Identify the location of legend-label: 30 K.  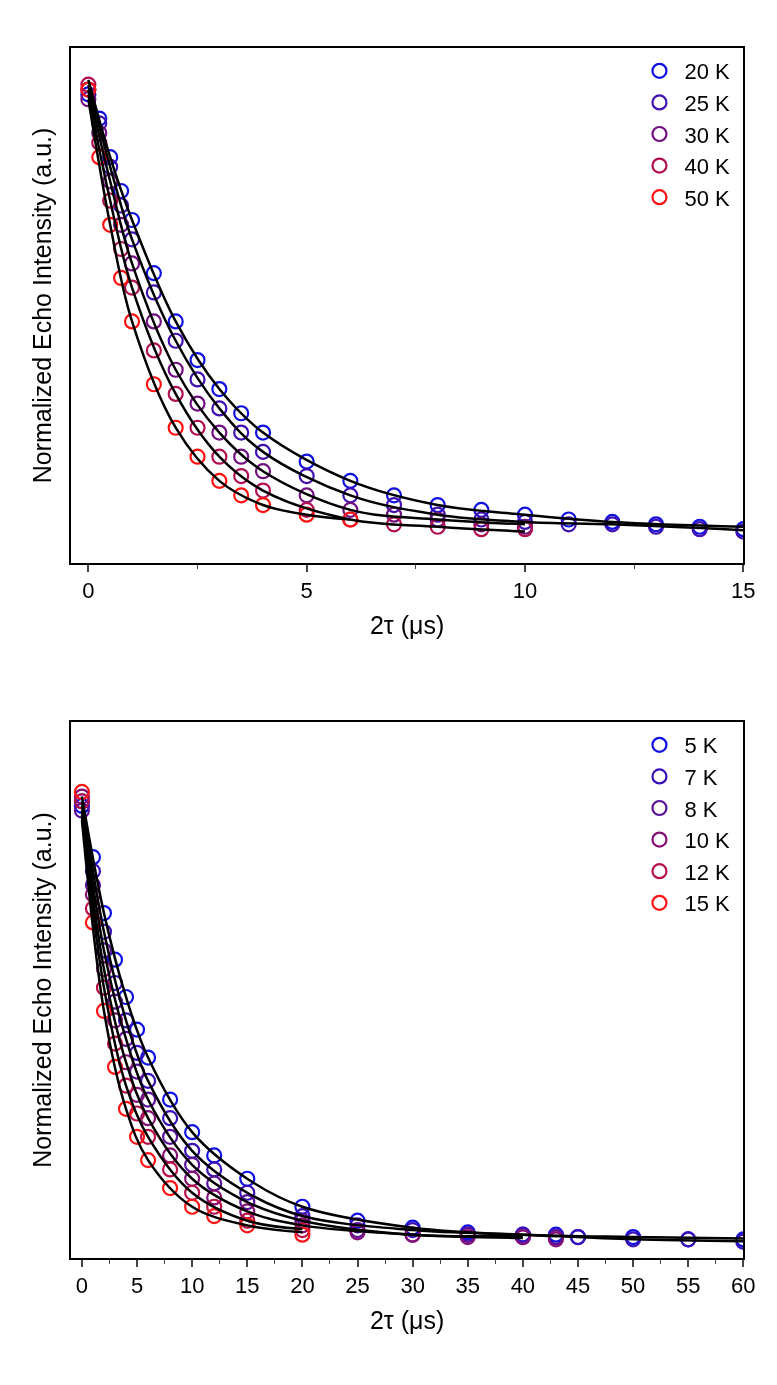
(707, 135).